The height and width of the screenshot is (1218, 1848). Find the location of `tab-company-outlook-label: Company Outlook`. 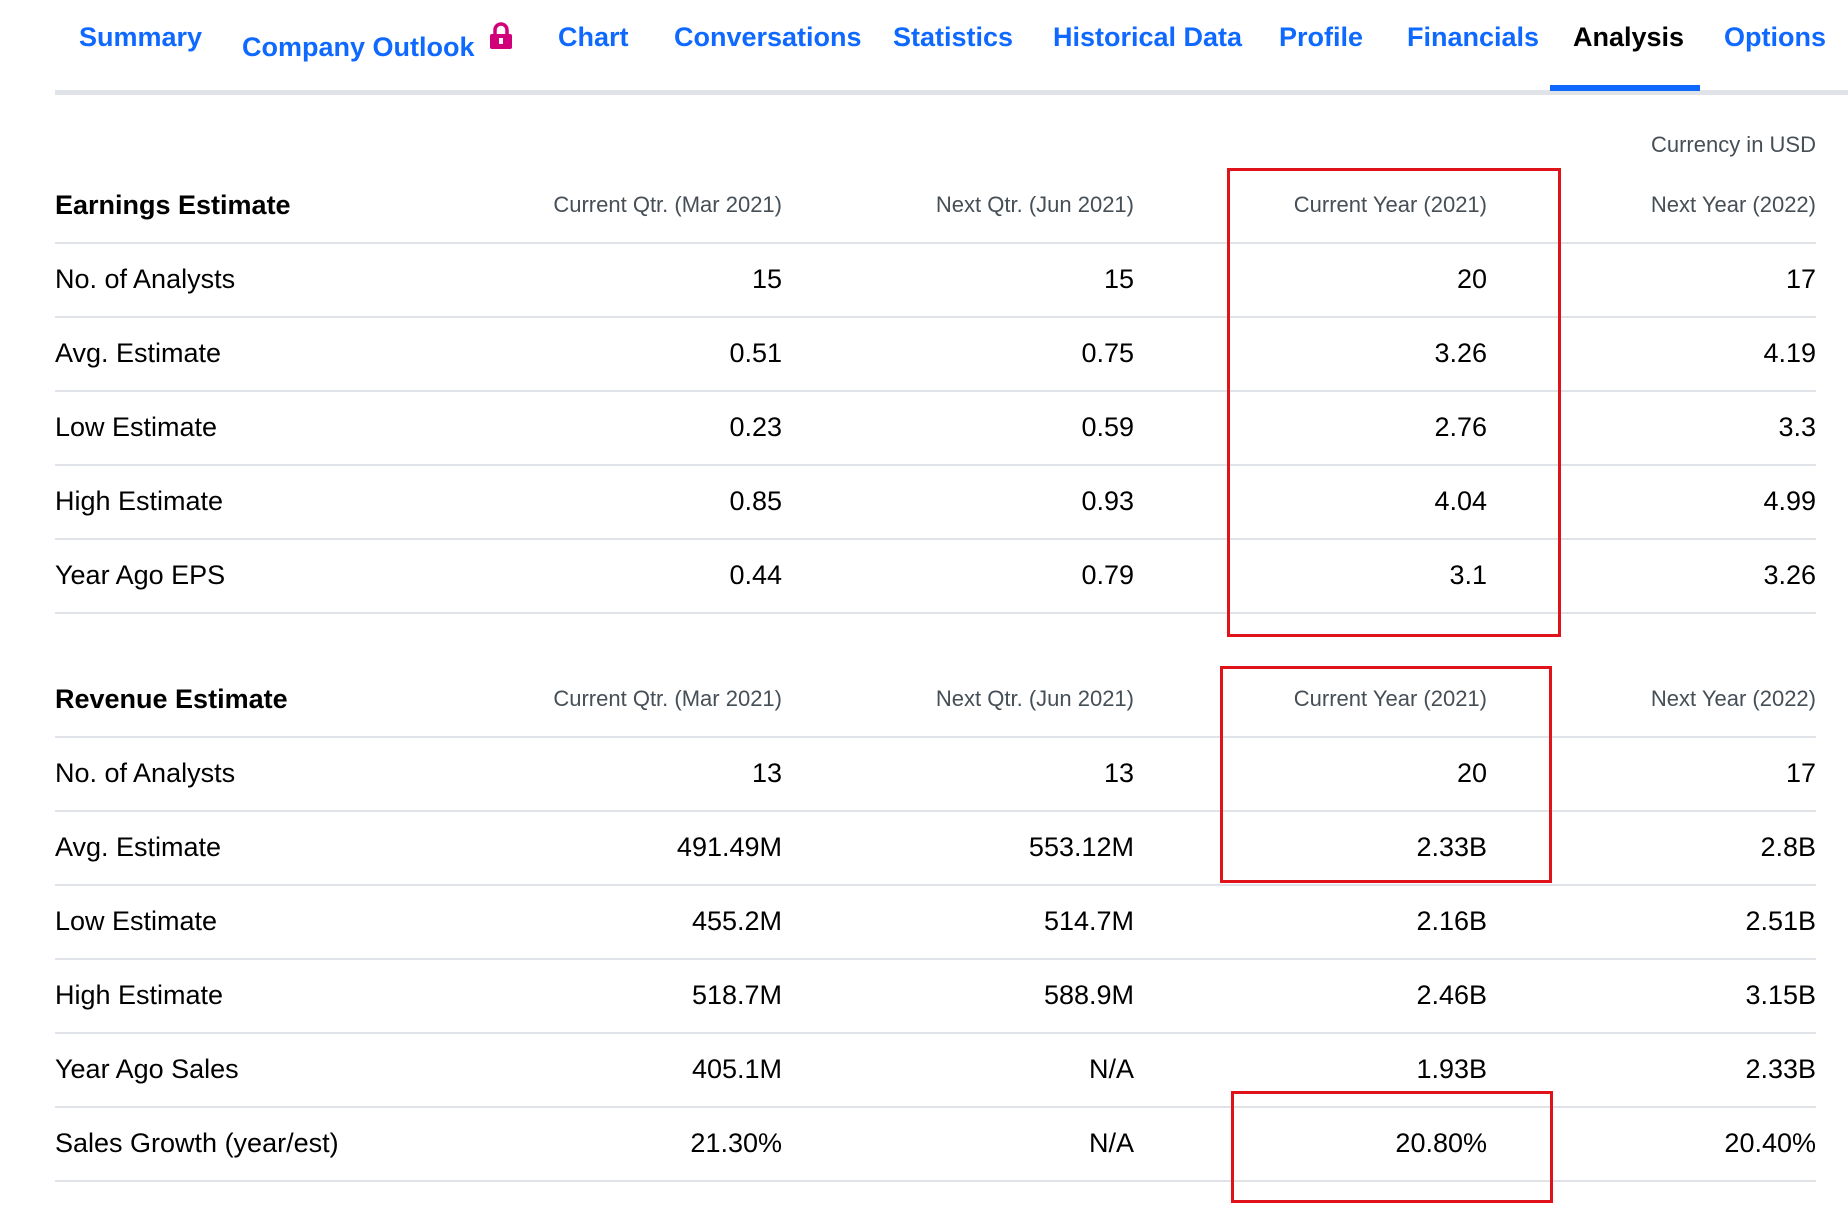

tab-company-outlook-label: Company Outlook is located at coordinates (358, 47).